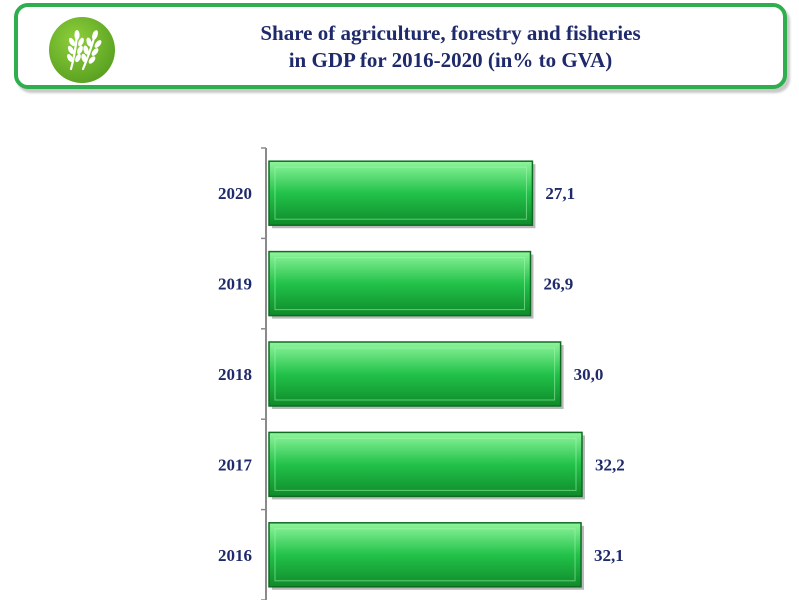  I want to click on value-label: 32,1, so click(609, 555).